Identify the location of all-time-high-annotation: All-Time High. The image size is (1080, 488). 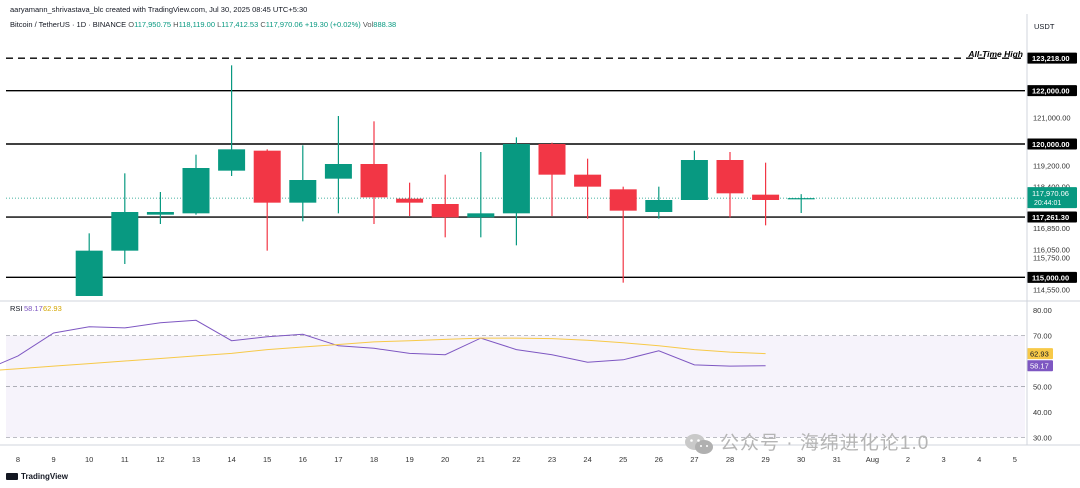
(995, 54).